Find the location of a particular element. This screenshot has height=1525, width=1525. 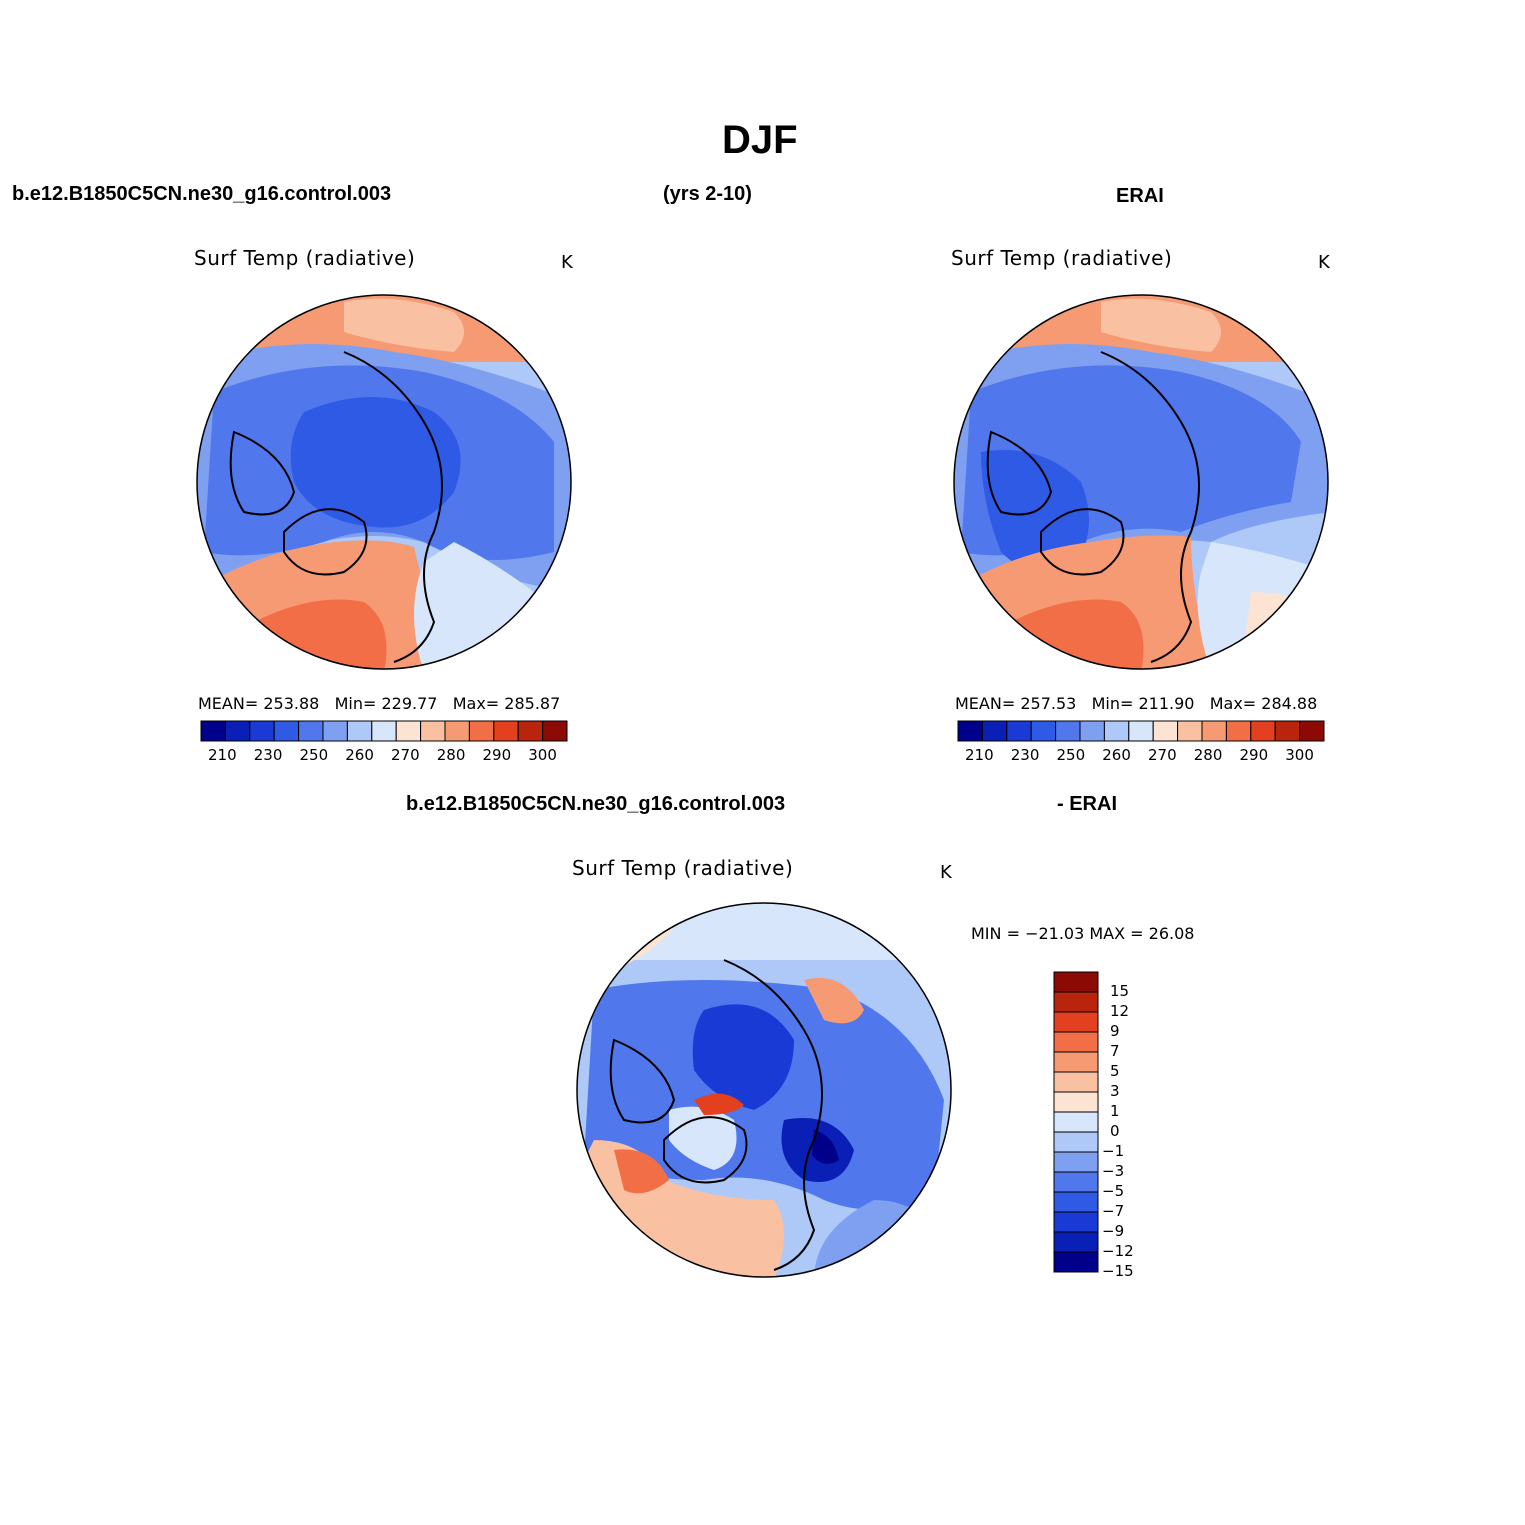

colorbar-tick-label: −9 is located at coordinates (1113, 1231).